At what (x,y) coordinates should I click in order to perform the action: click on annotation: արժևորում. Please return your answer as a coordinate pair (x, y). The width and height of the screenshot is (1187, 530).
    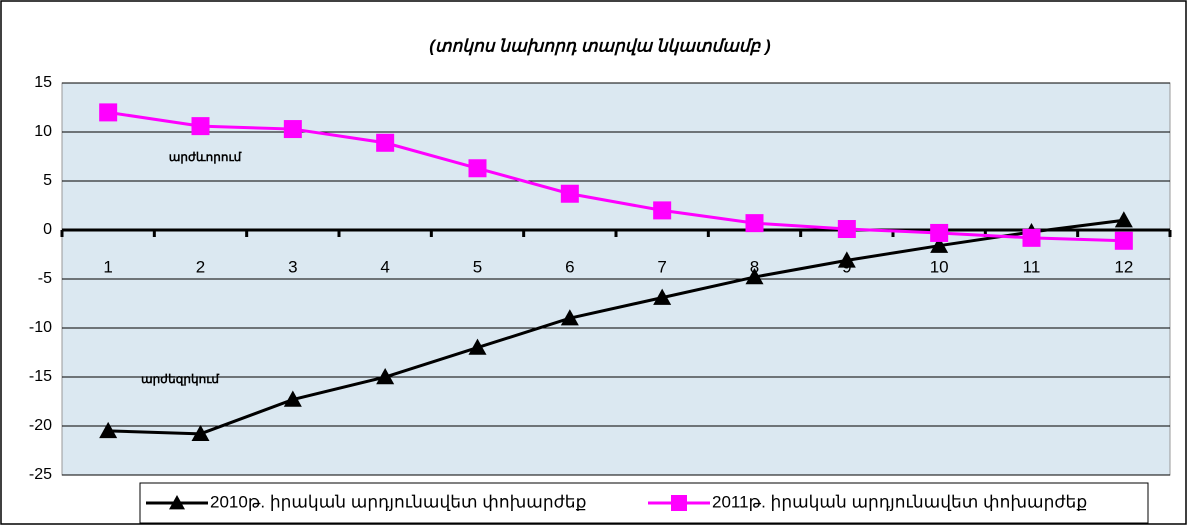
    Looking at the image, I should click on (206, 157).